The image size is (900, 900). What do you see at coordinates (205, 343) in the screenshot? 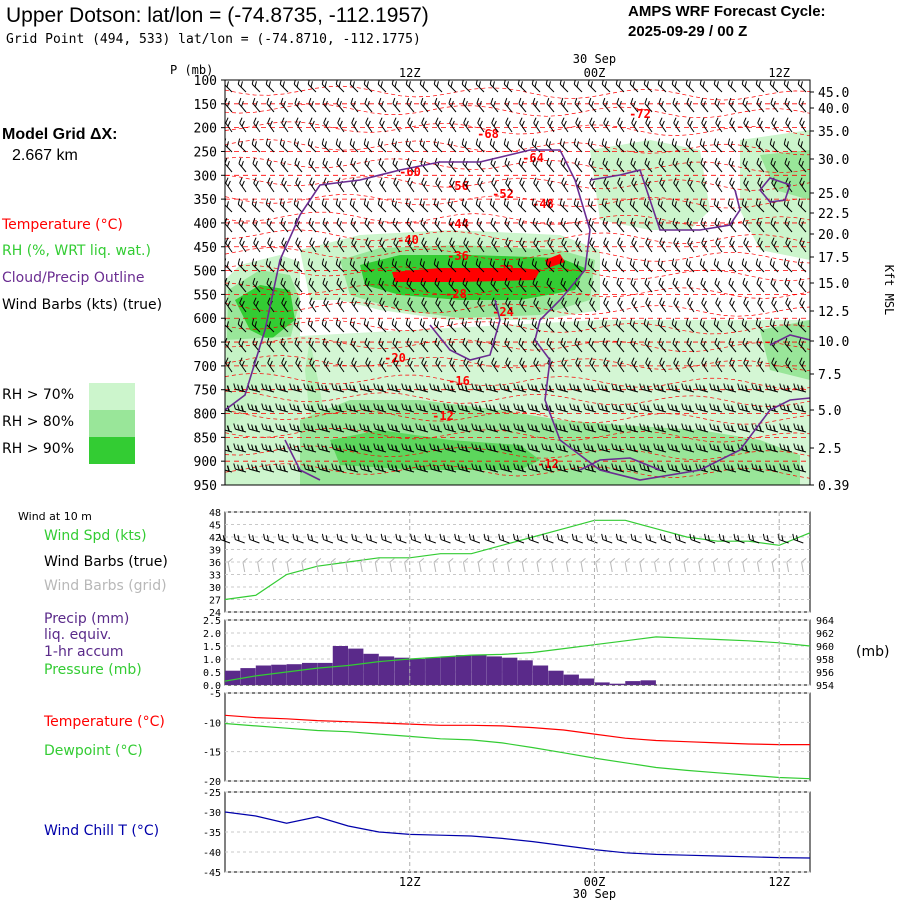
I see `pressure-tick-label: 650` at bounding box center [205, 343].